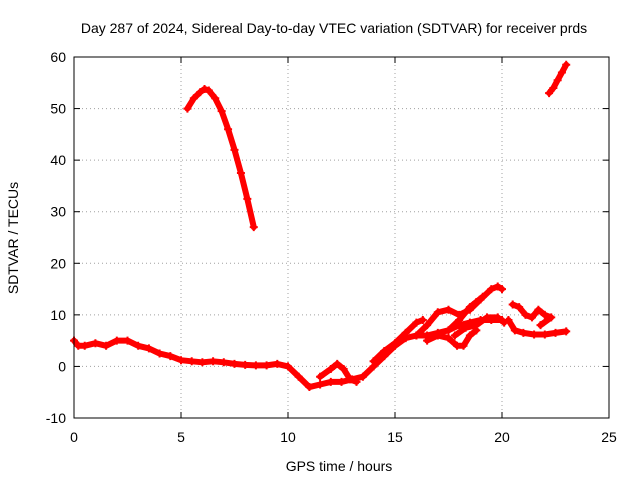 The height and width of the screenshot is (480, 640). I want to click on series-track-20-23h-low, so click(537, 327).